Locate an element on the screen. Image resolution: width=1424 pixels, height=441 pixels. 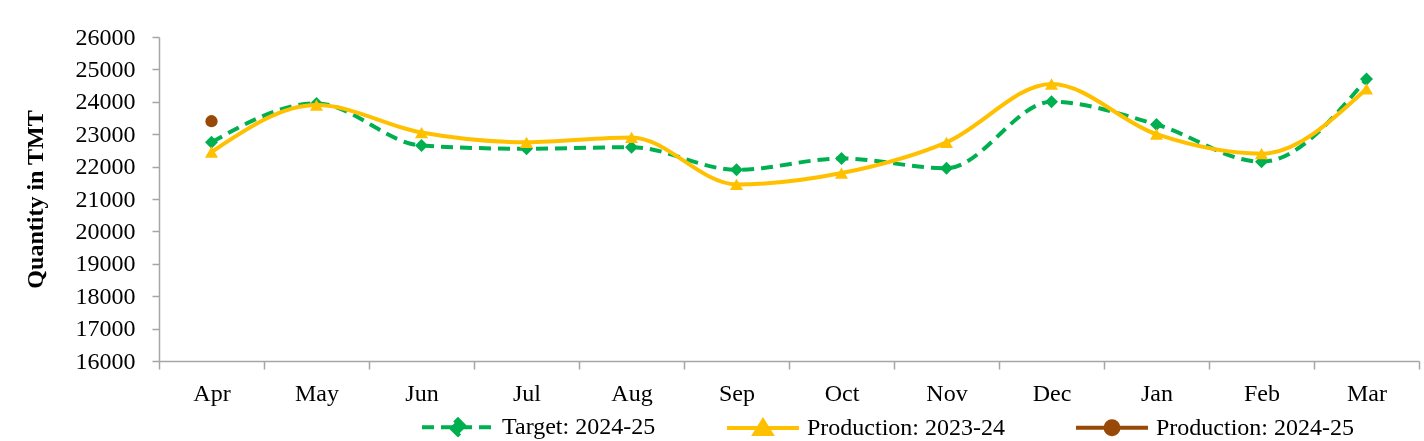
y-tick-label: 17000 is located at coordinates (105, 328).